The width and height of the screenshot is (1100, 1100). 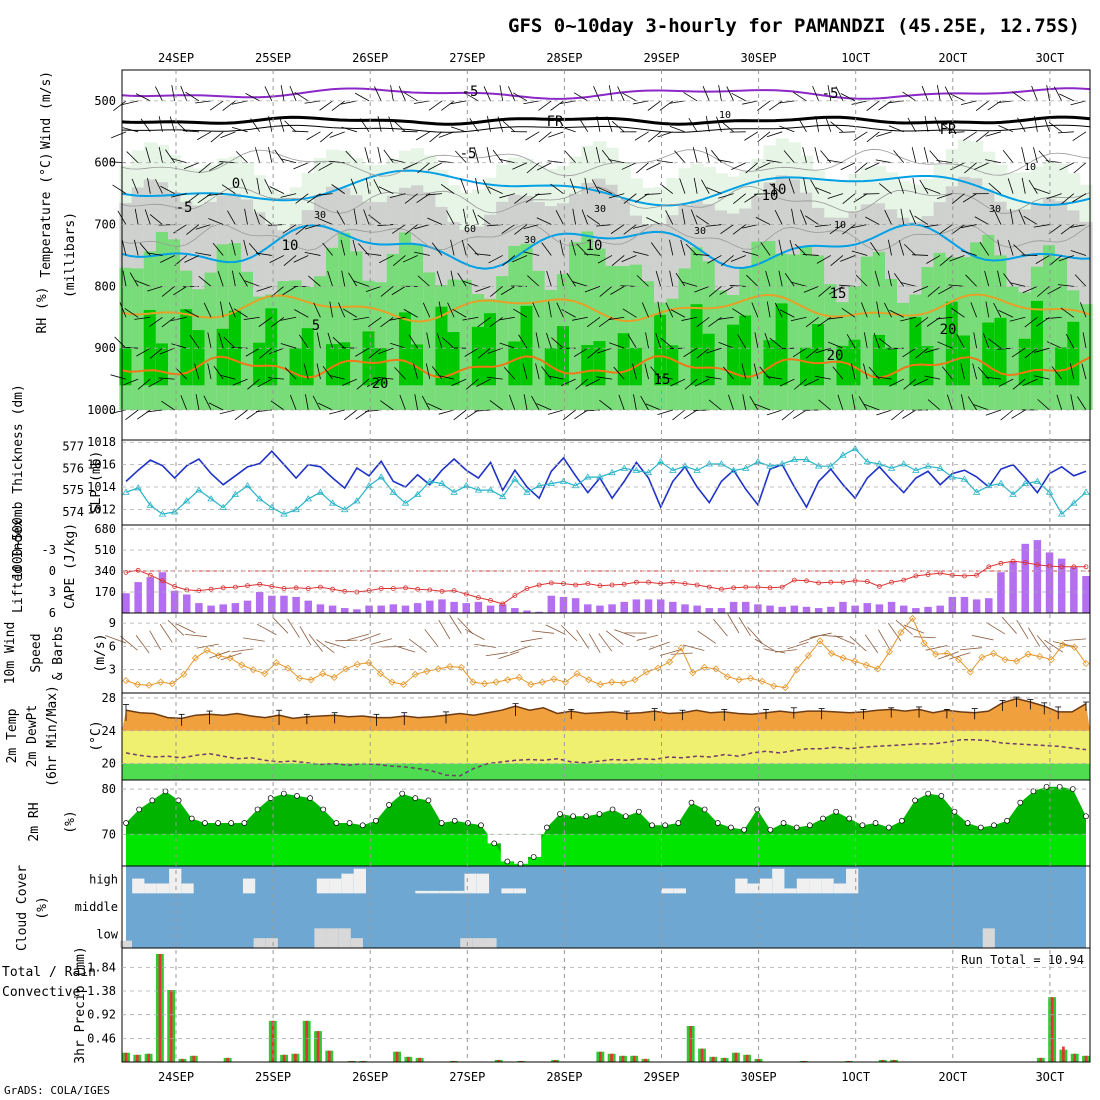 What do you see at coordinates (467, 58) in the screenshot?
I see `x-tick-label-top: 27SEP` at bounding box center [467, 58].